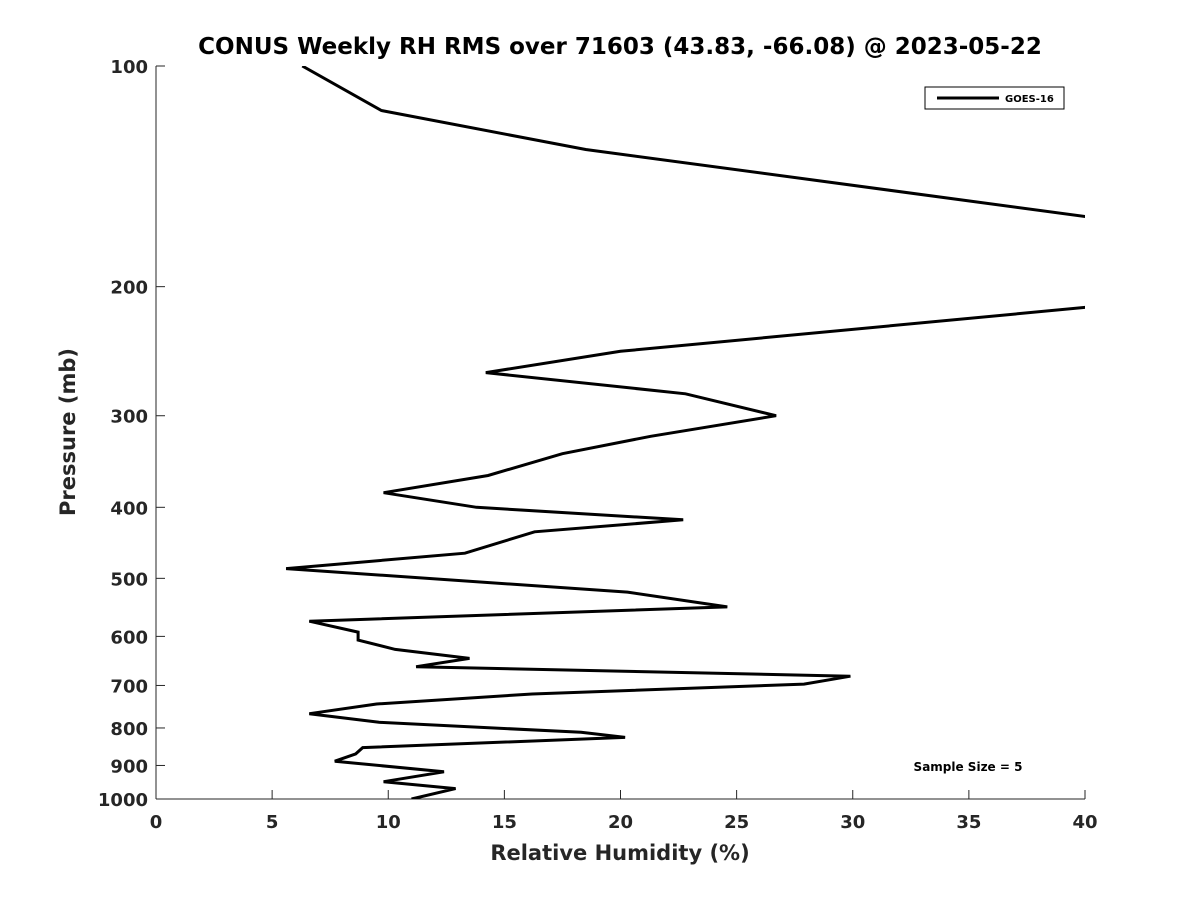  What do you see at coordinates (129, 288) in the screenshot?
I see `y-tick-label: 200` at bounding box center [129, 288].